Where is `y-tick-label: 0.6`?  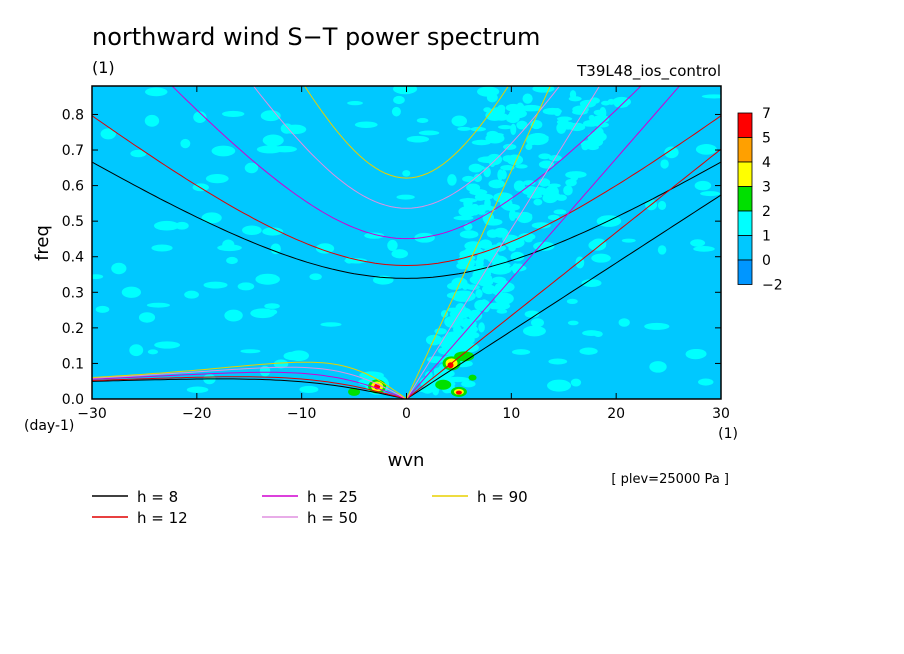 y-tick-label: 0.6 is located at coordinates (73, 187).